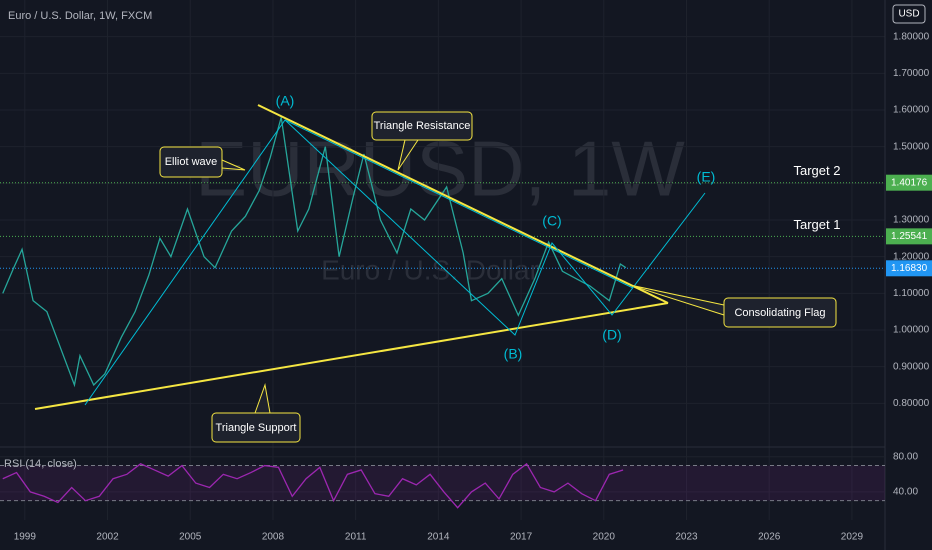 This screenshot has width=932, height=550. I want to click on y-tick-label: 1.50000, so click(911, 146).